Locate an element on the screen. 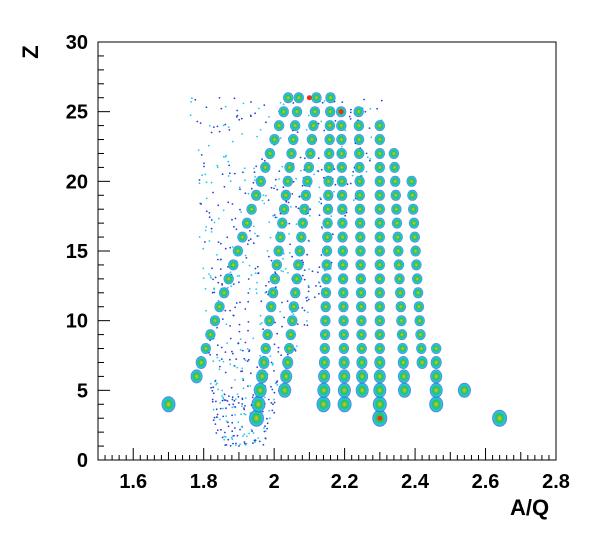 The height and width of the screenshot is (545, 599). y-tick-label: 10 is located at coordinates (77, 322).